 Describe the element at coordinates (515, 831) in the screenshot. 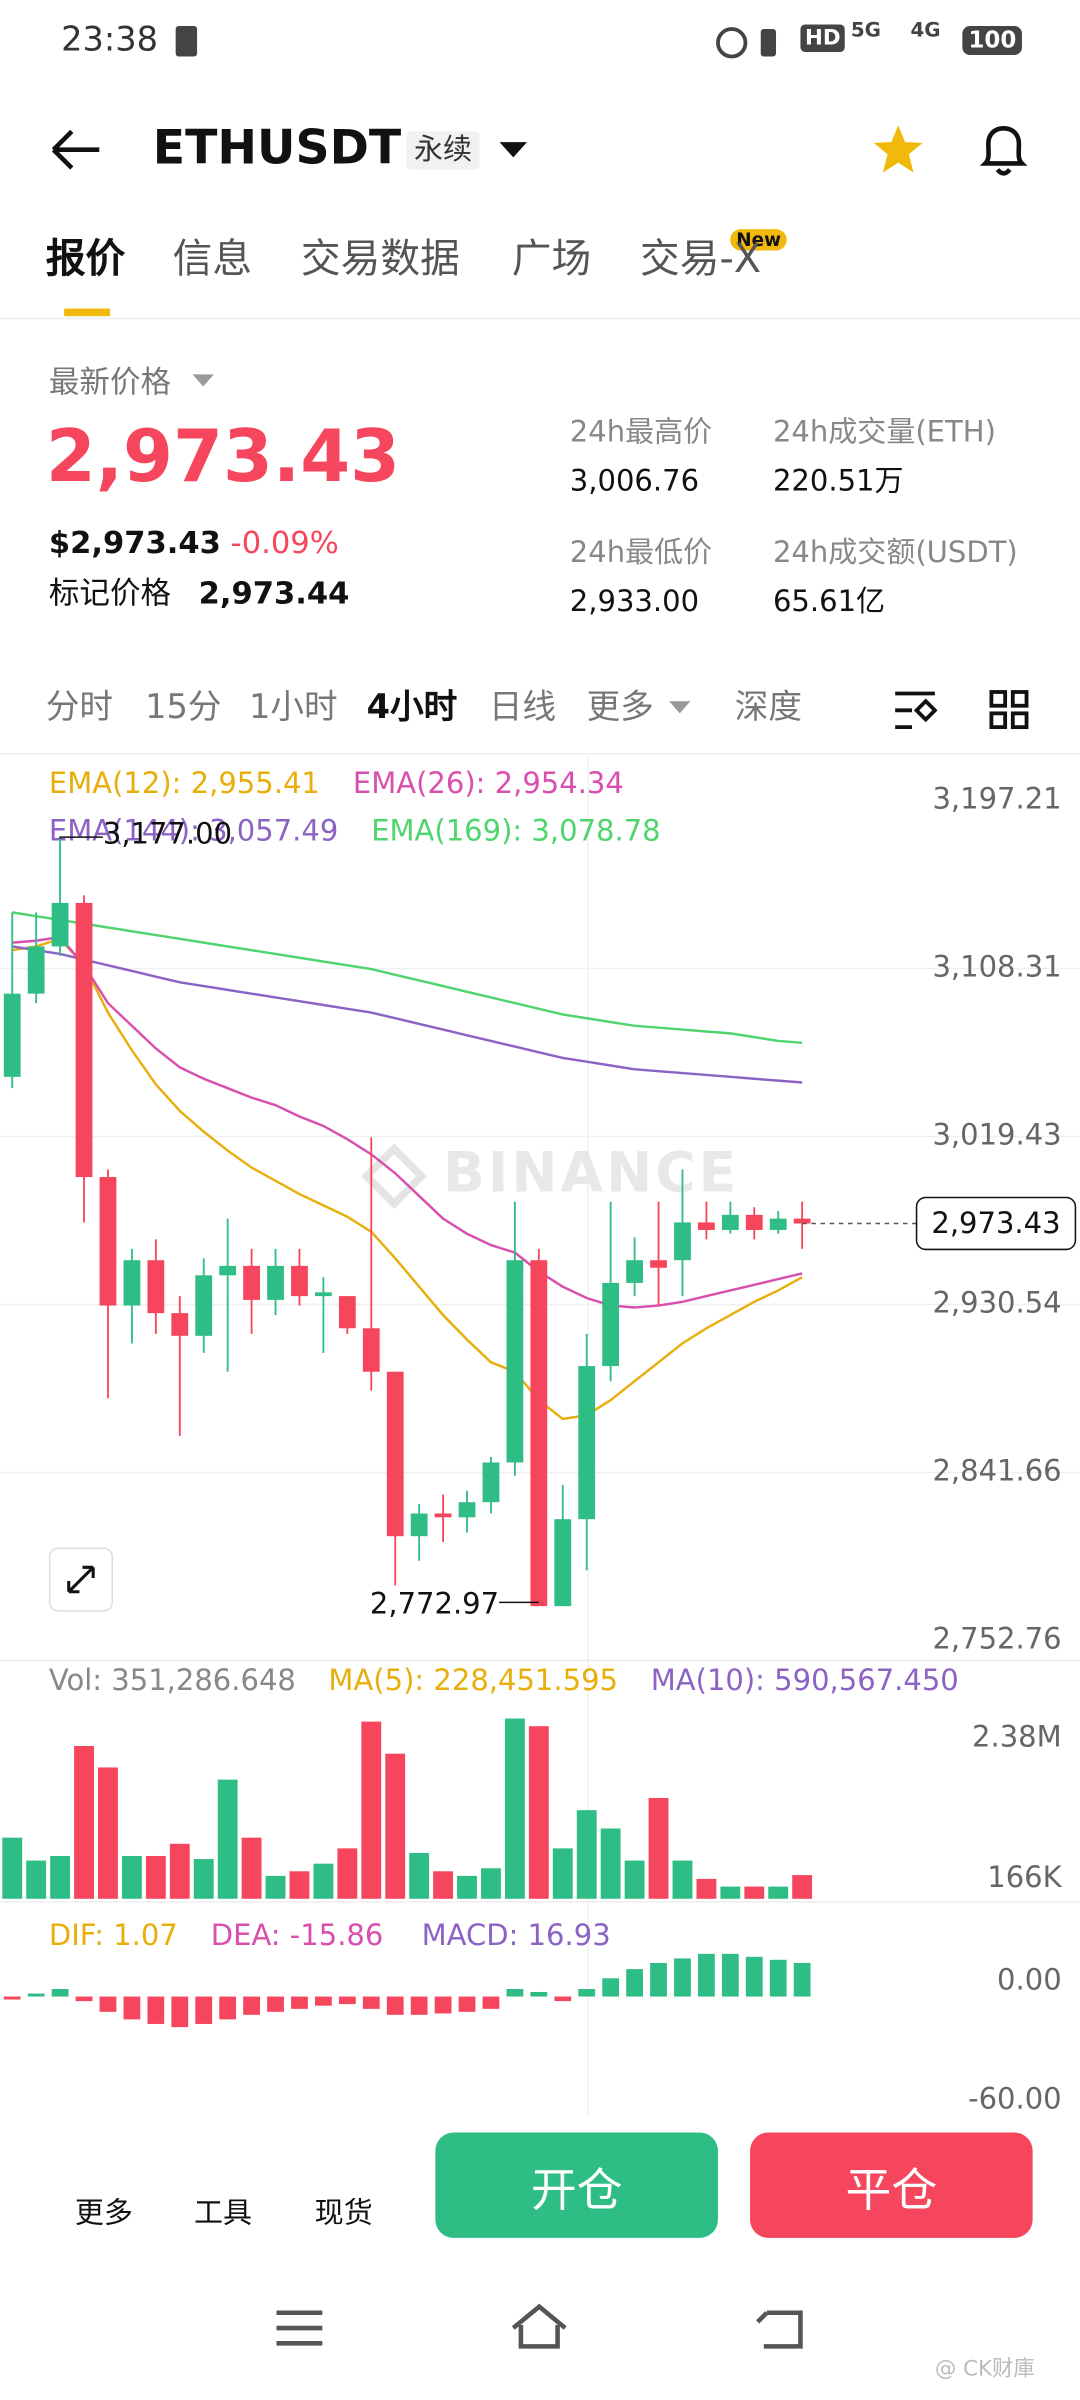

I see `ema-legend: EMA(169): 3,078.78` at that location.